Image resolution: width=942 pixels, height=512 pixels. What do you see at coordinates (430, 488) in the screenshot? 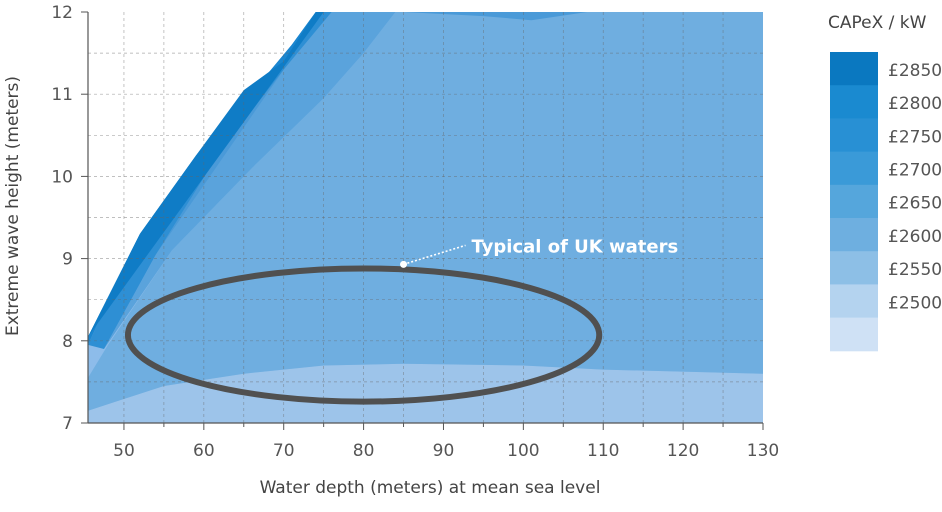
I see `x-axis-title: Water depth (meters) at mean sea level` at bounding box center [430, 488].